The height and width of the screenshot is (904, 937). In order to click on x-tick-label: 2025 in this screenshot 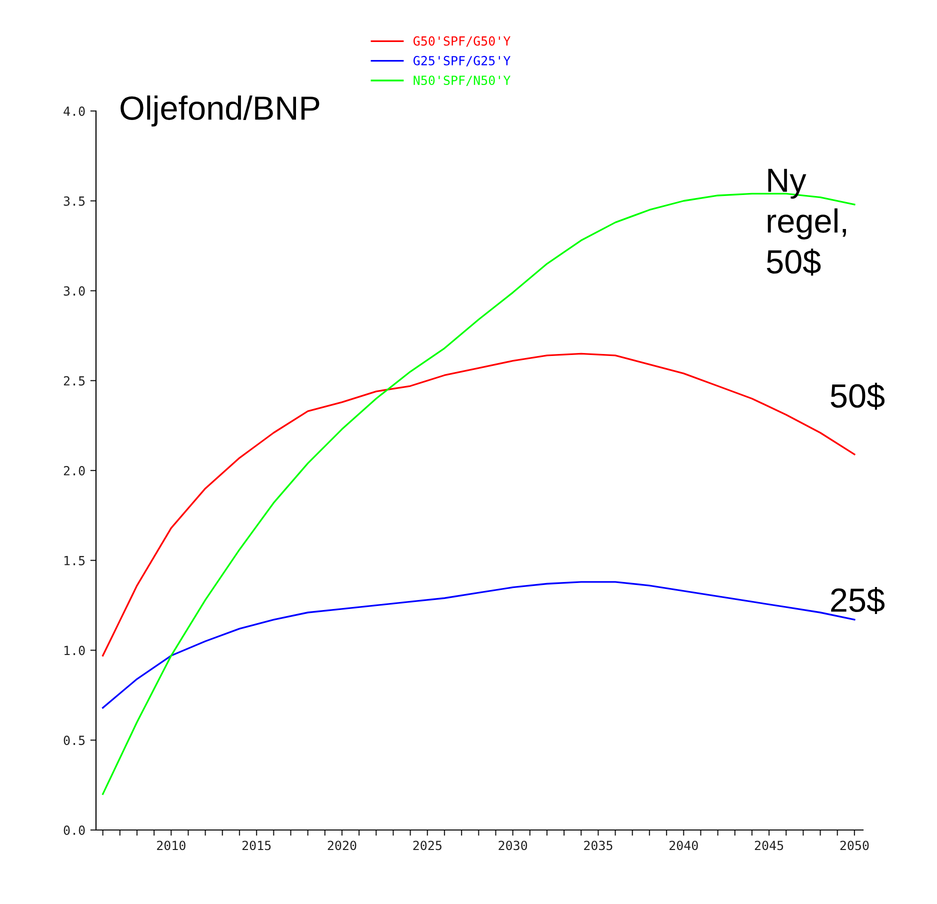, I will do `click(427, 845)`.